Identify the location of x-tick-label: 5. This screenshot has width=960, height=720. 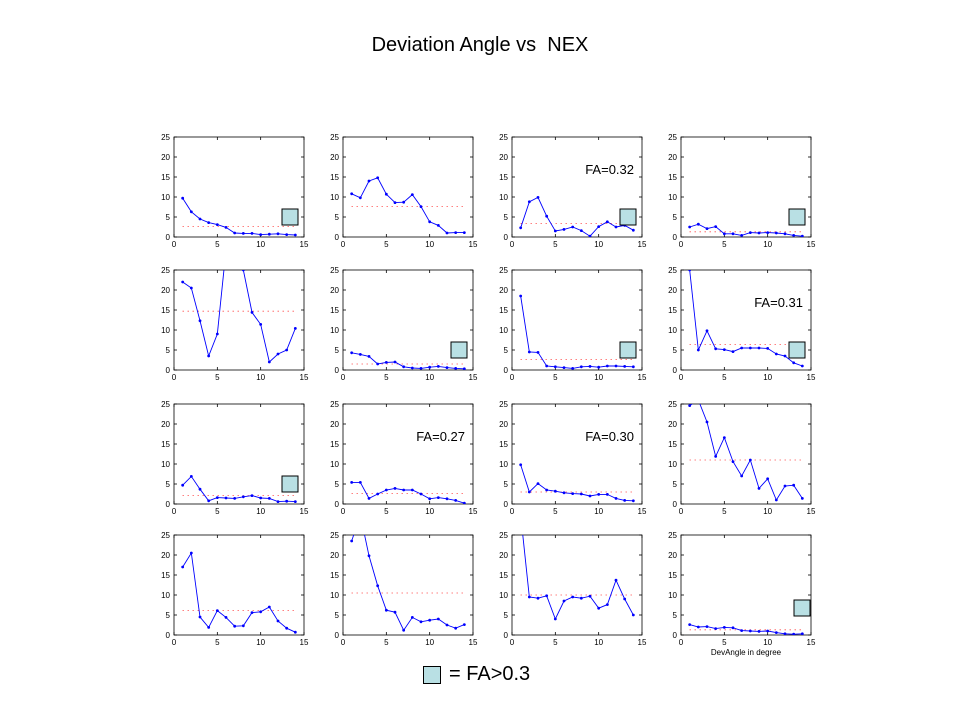
(724, 511).